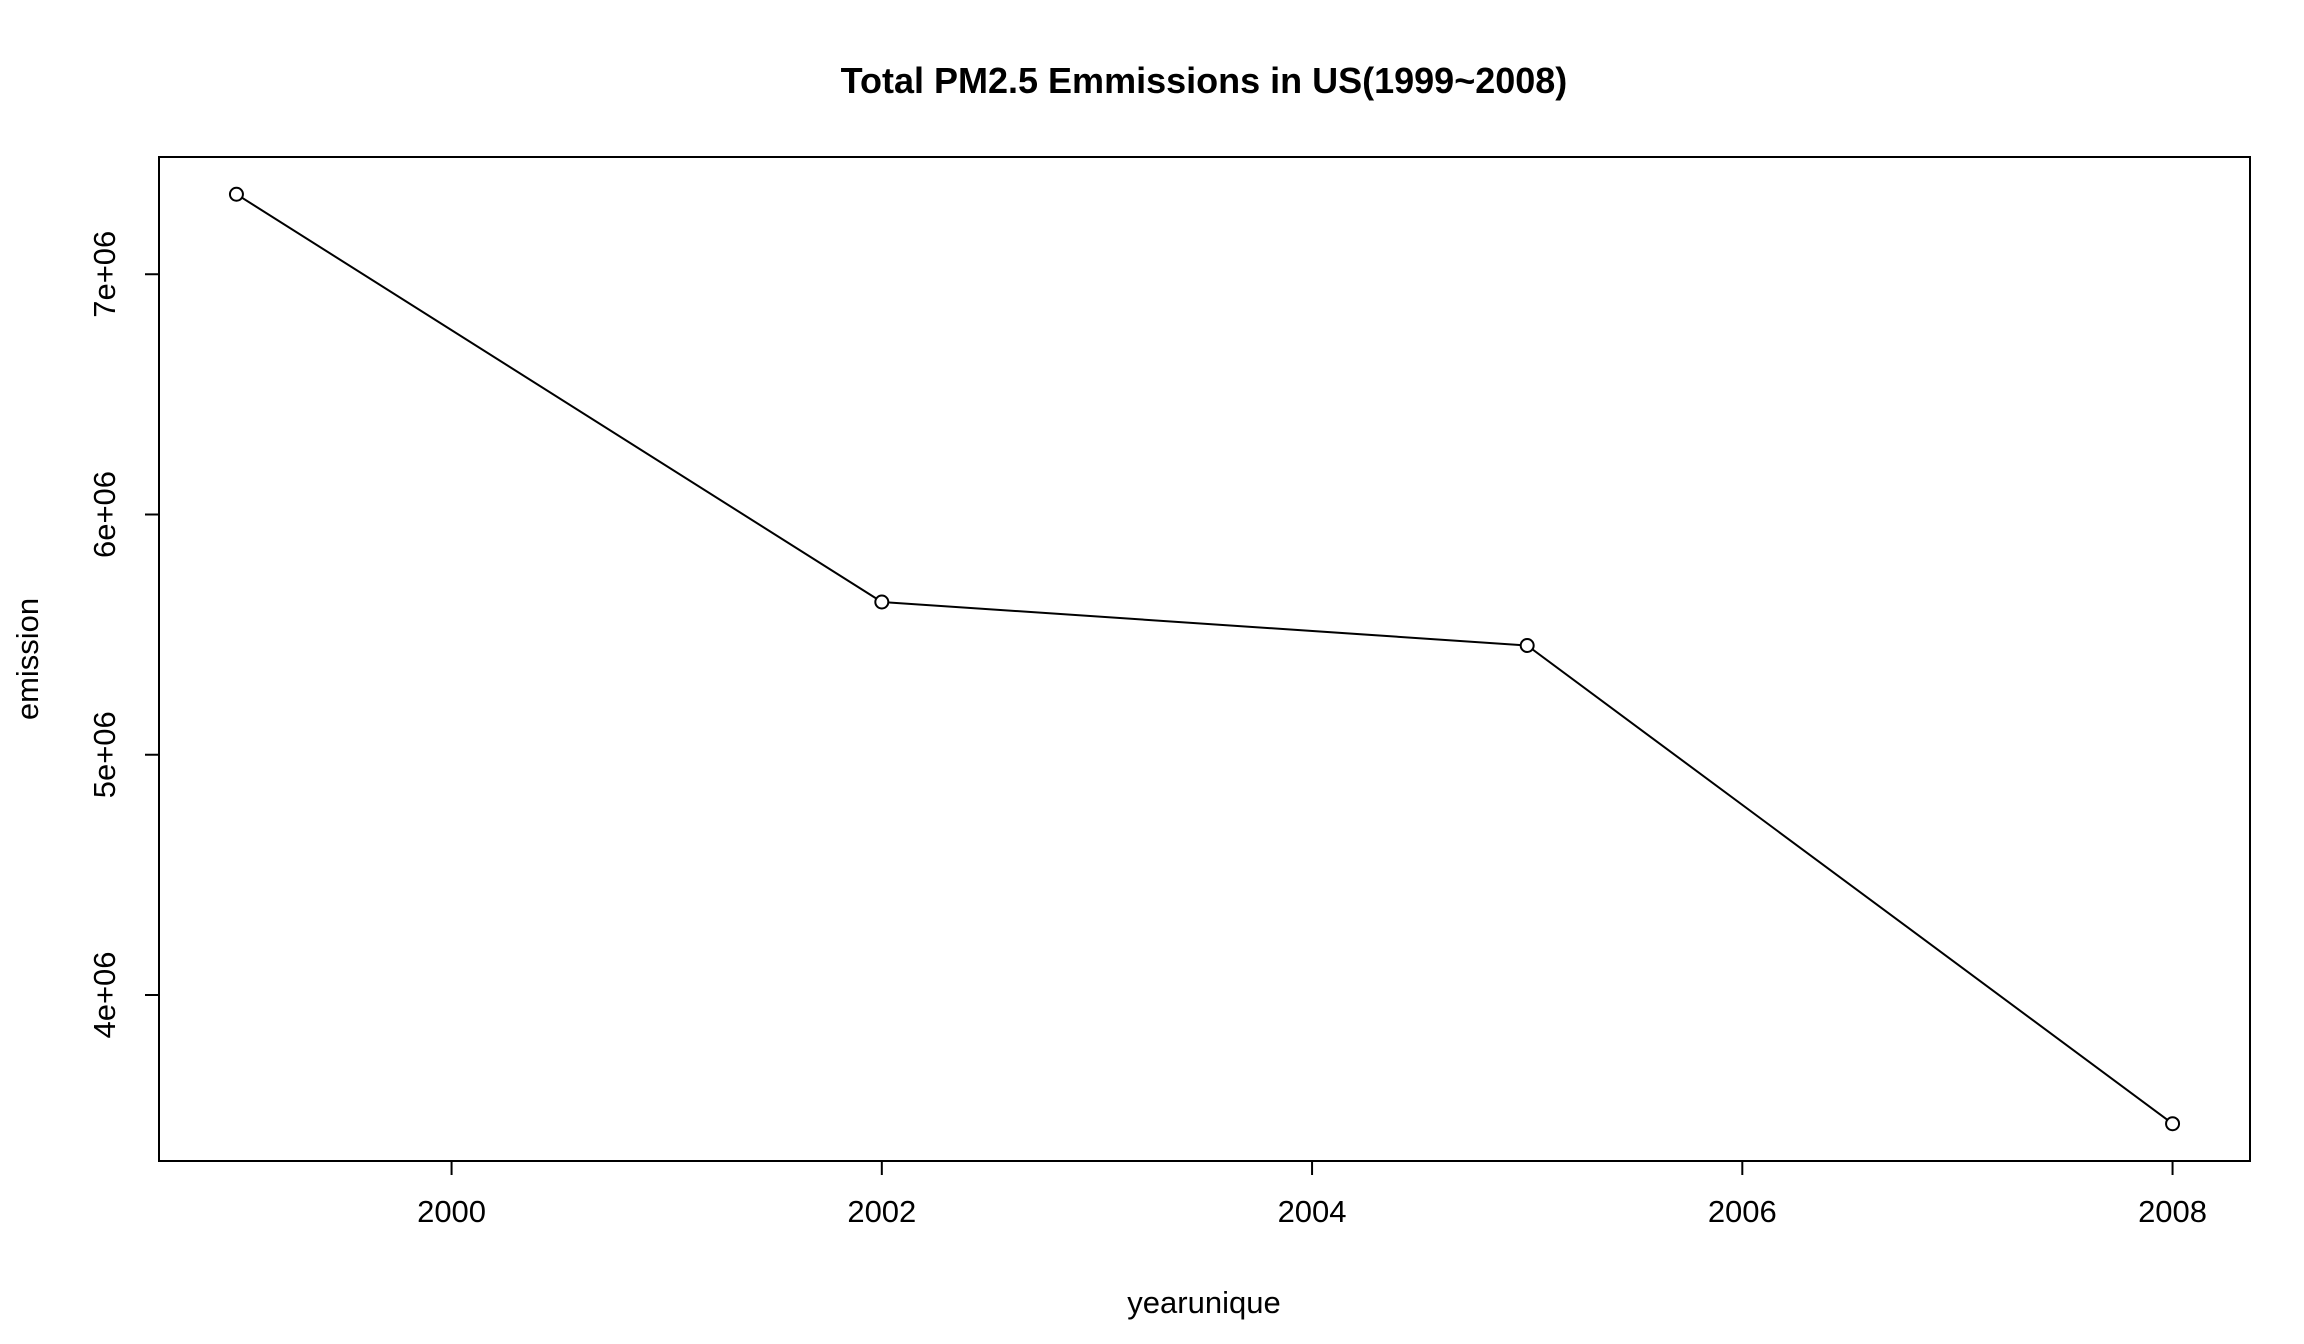  Describe the element at coordinates (2172, 1211) in the screenshot. I see `x-tick-label: 2008` at that location.